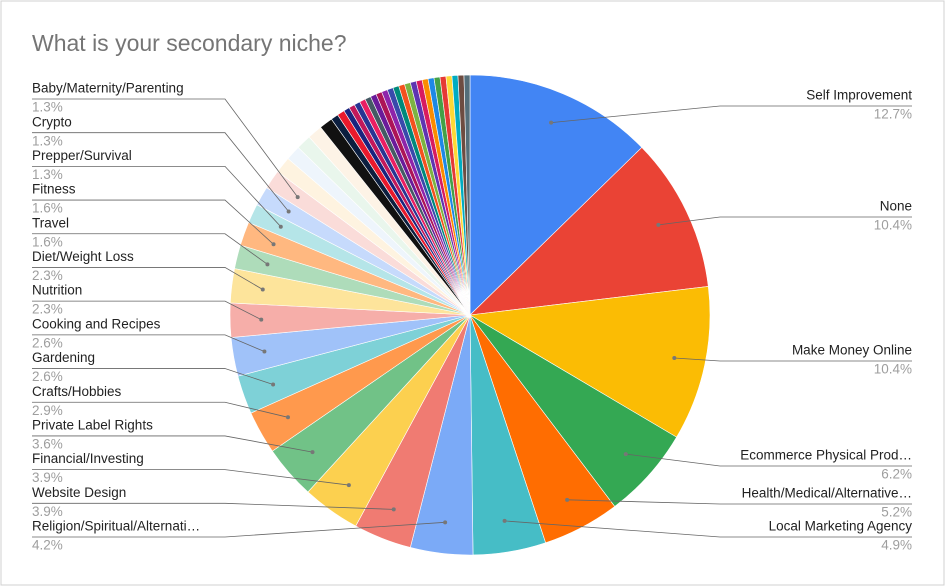  Describe the element at coordinates (896, 512) in the screenshot. I see `slice-value-label: 5.2%` at that location.